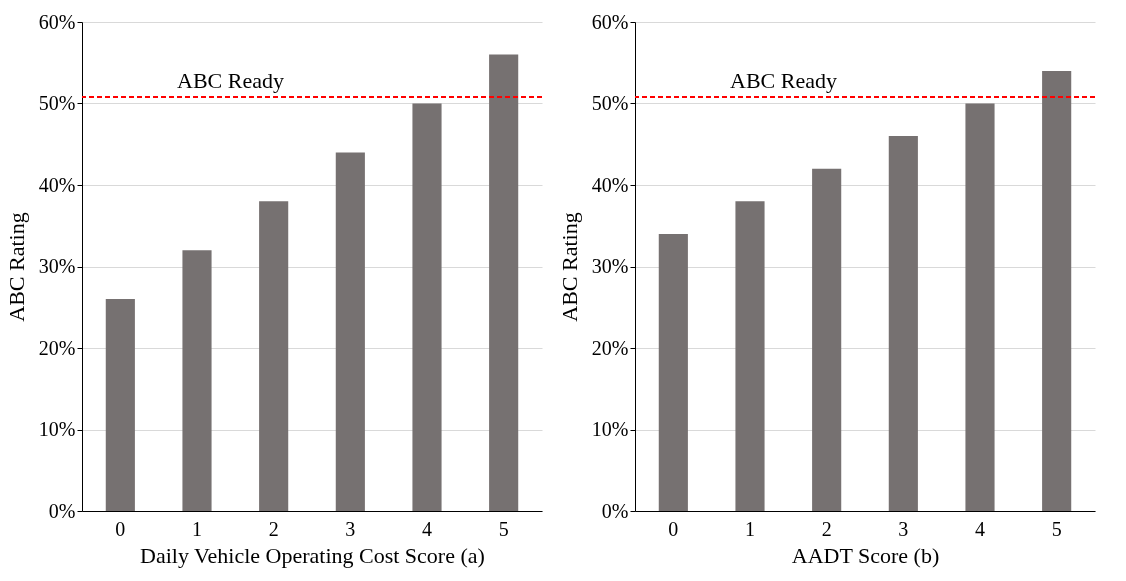 The height and width of the screenshot is (581, 1126). Describe the element at coordinates (312, 555) in the screenshot. I see `x-axis-title: Daily Vehicle Operating Cost Score (a)` at that location.